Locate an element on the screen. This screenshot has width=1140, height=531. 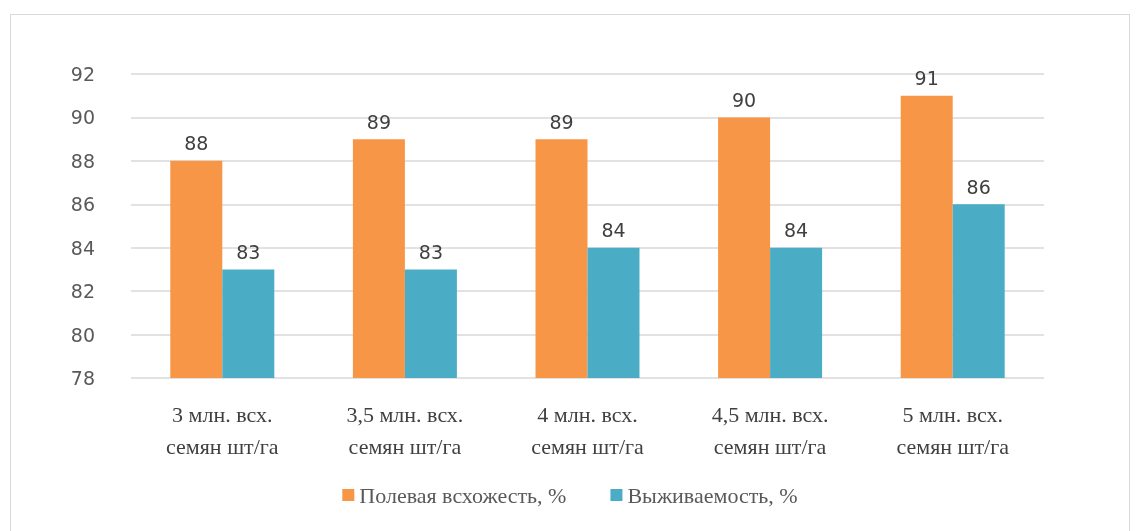
y-tick-label: 78 is located at coordinates (82, 378).